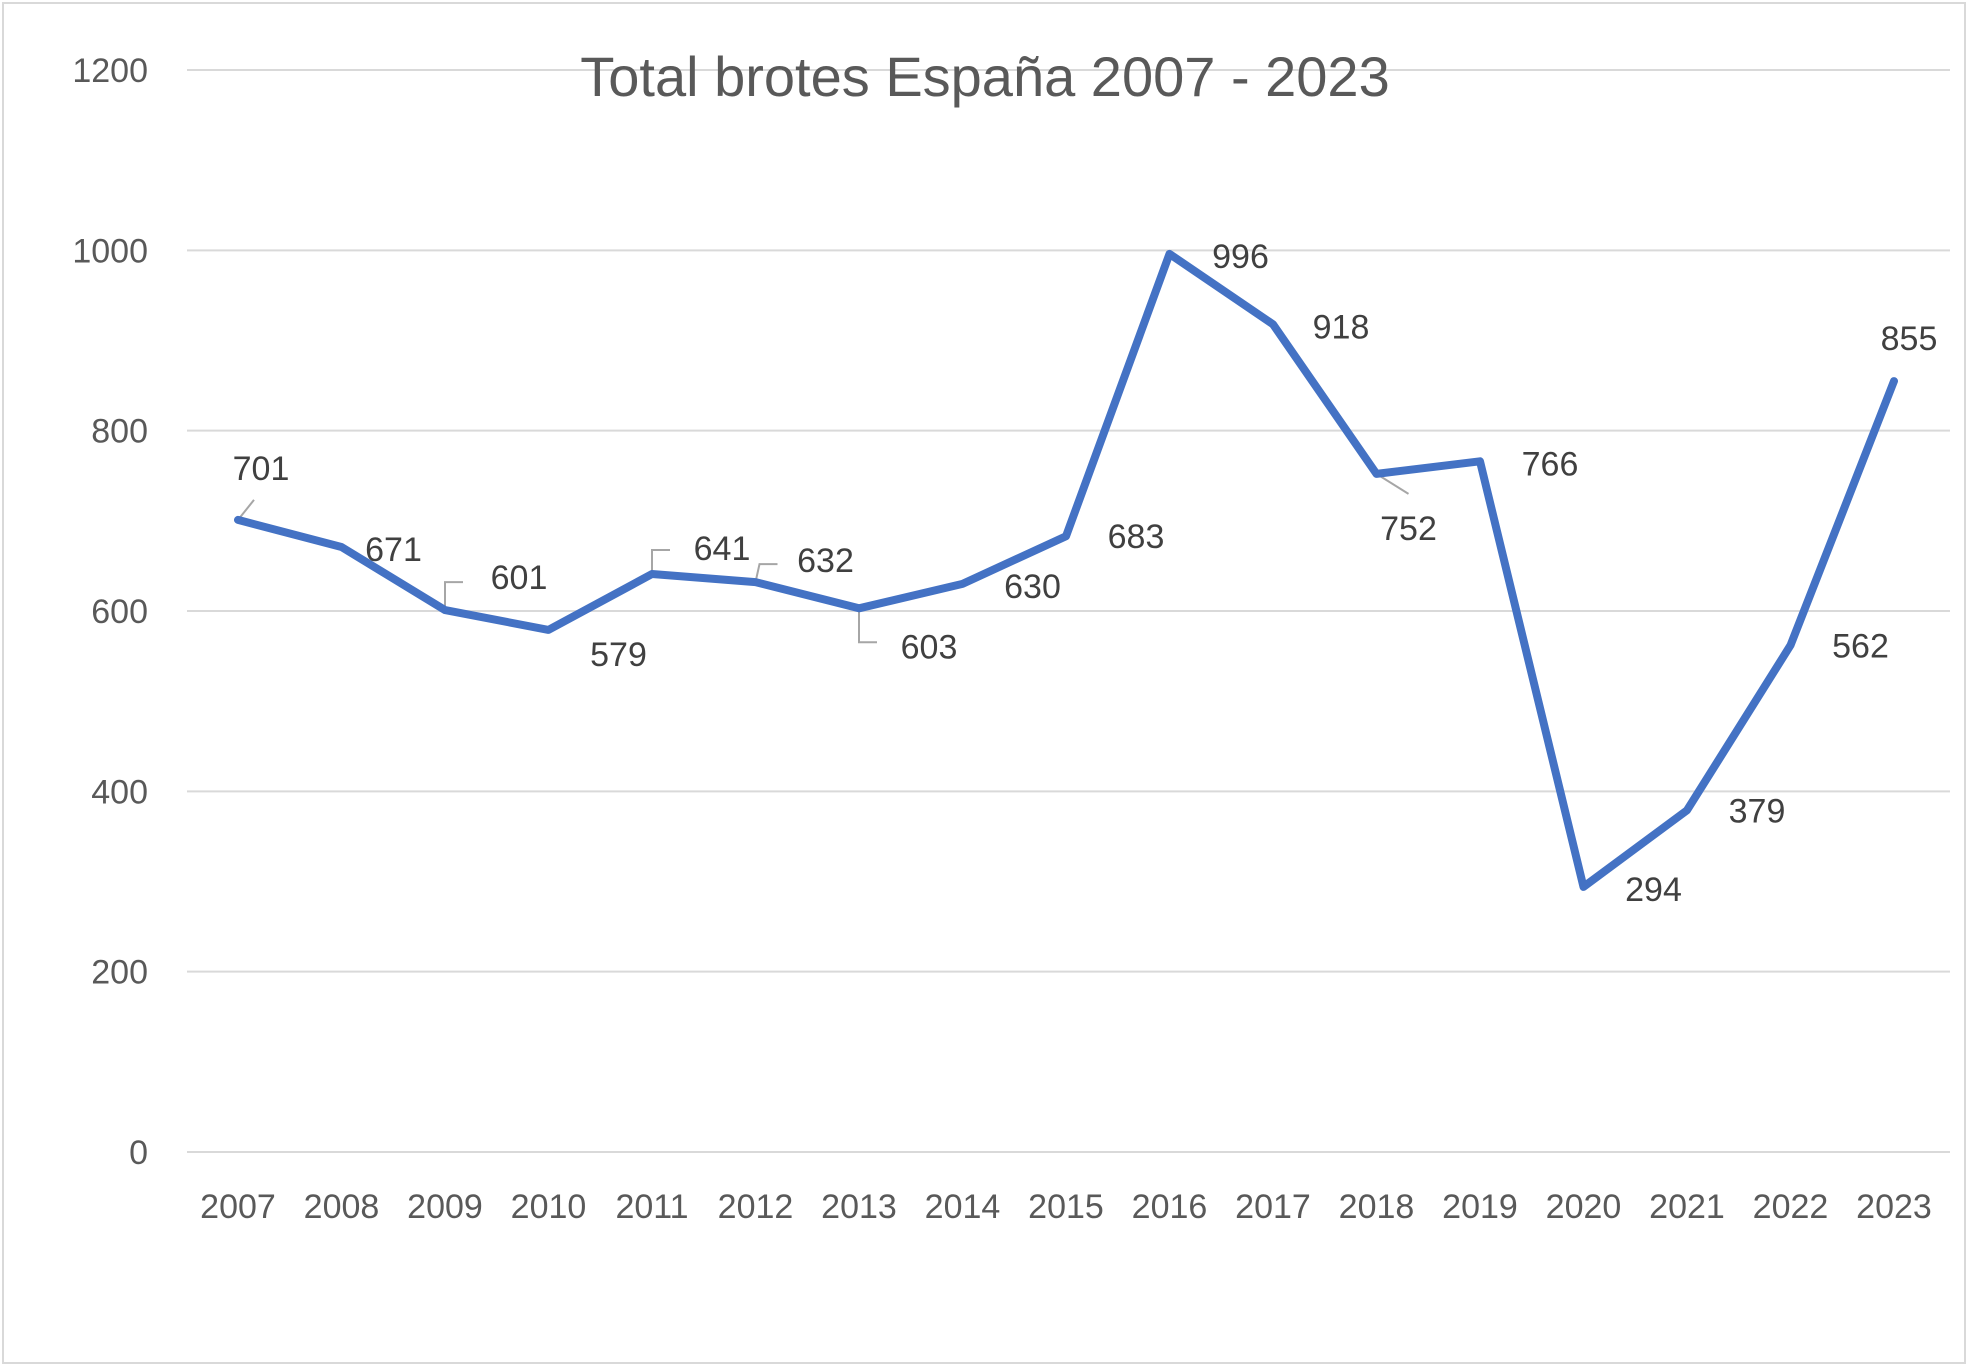  I want to click on y-tick-label: 600, so click(119, 612).